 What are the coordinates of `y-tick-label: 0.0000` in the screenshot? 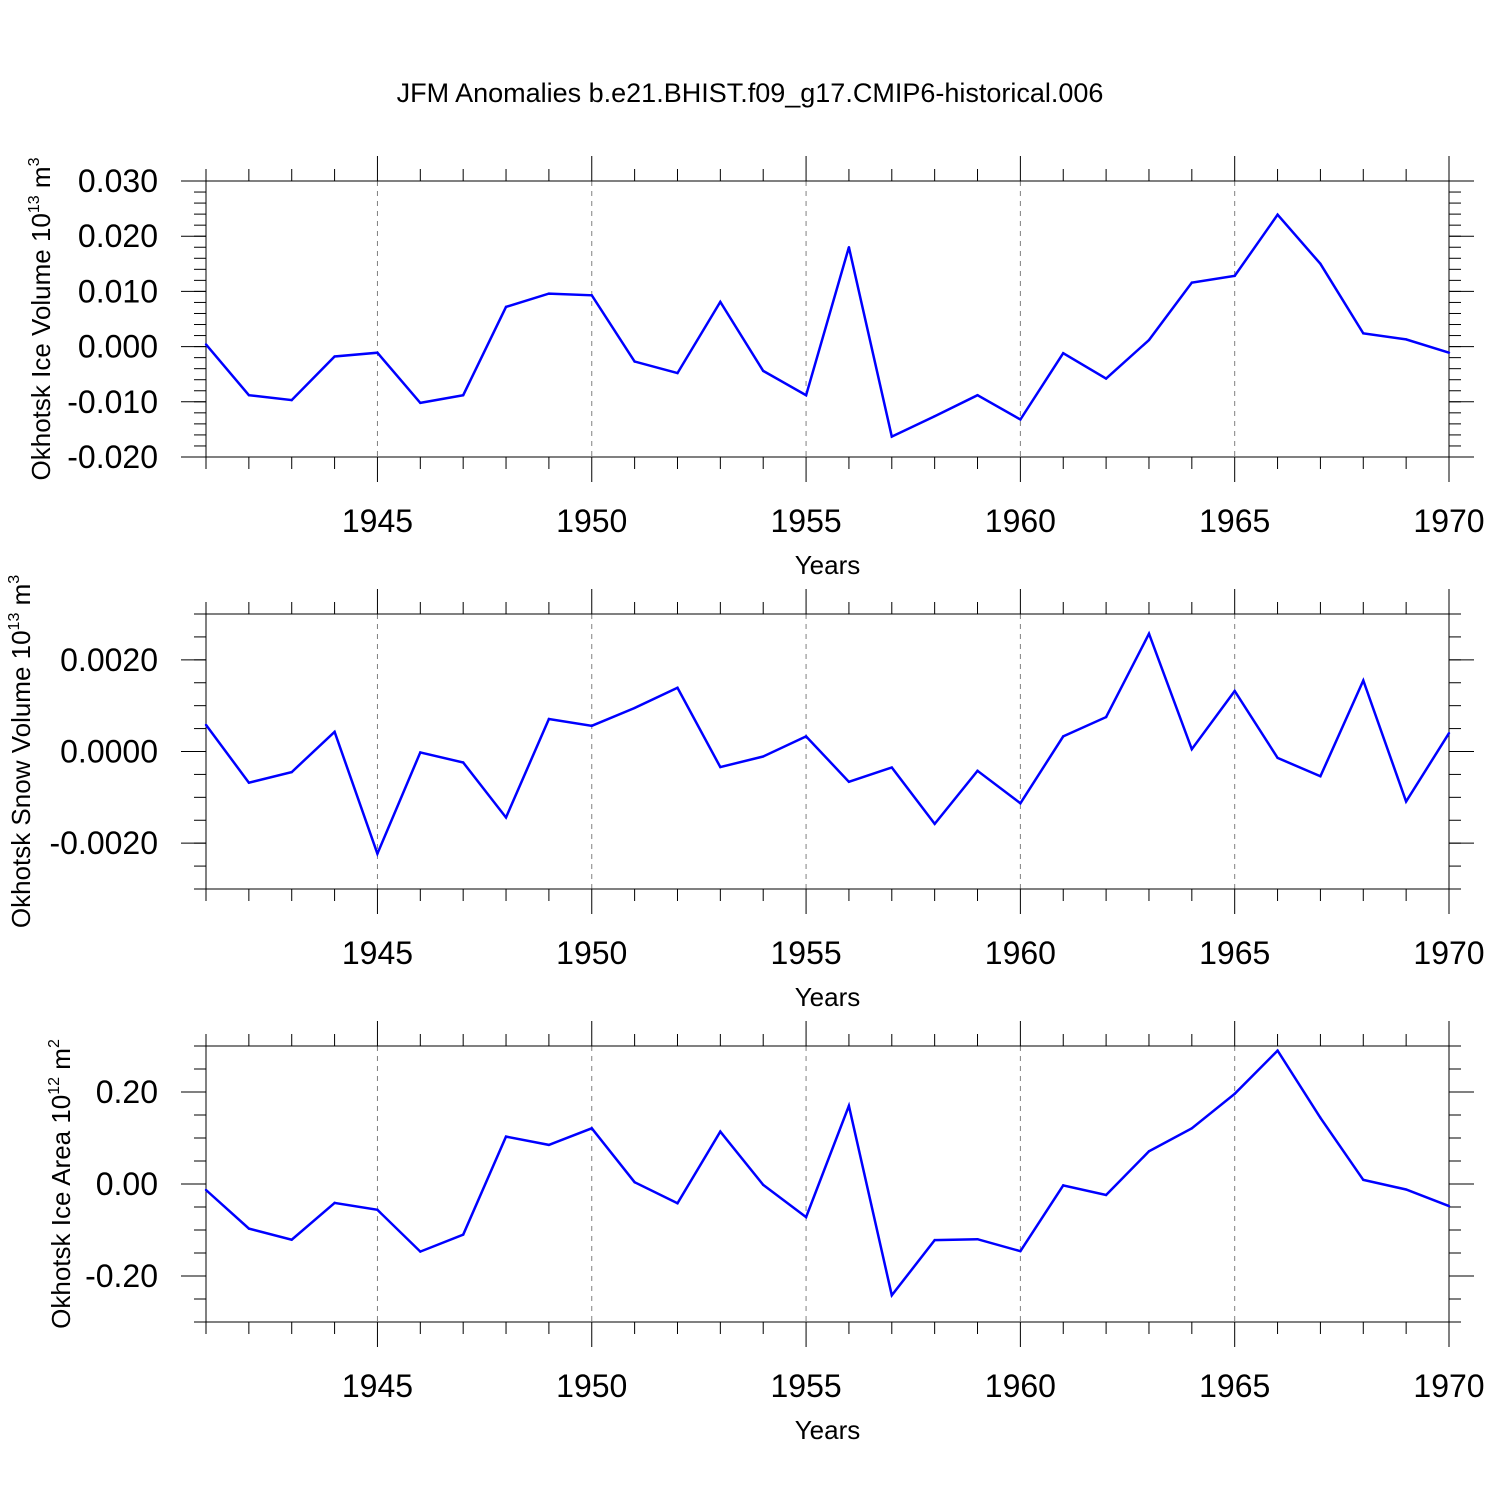 It's located at (109, 752).